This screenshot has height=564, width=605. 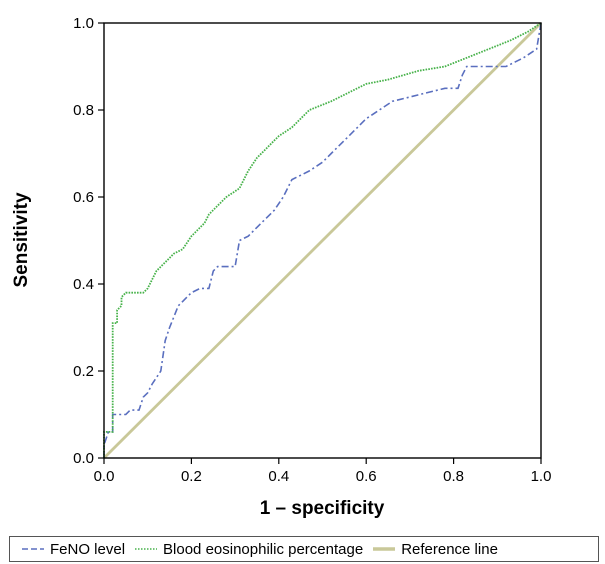 I want to click on legend-item-reference: Reference line, so click(x=435, y=549).